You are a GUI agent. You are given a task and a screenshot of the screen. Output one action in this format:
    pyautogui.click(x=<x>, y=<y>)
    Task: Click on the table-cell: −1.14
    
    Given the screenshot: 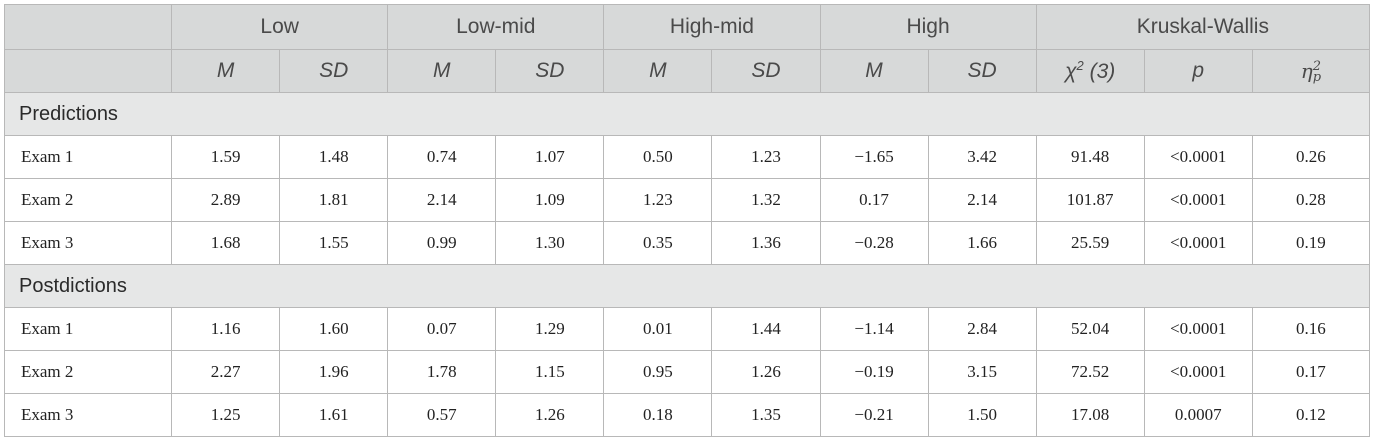 What is the action you would take?
    pyautogui.click(x=874, y=329)
    